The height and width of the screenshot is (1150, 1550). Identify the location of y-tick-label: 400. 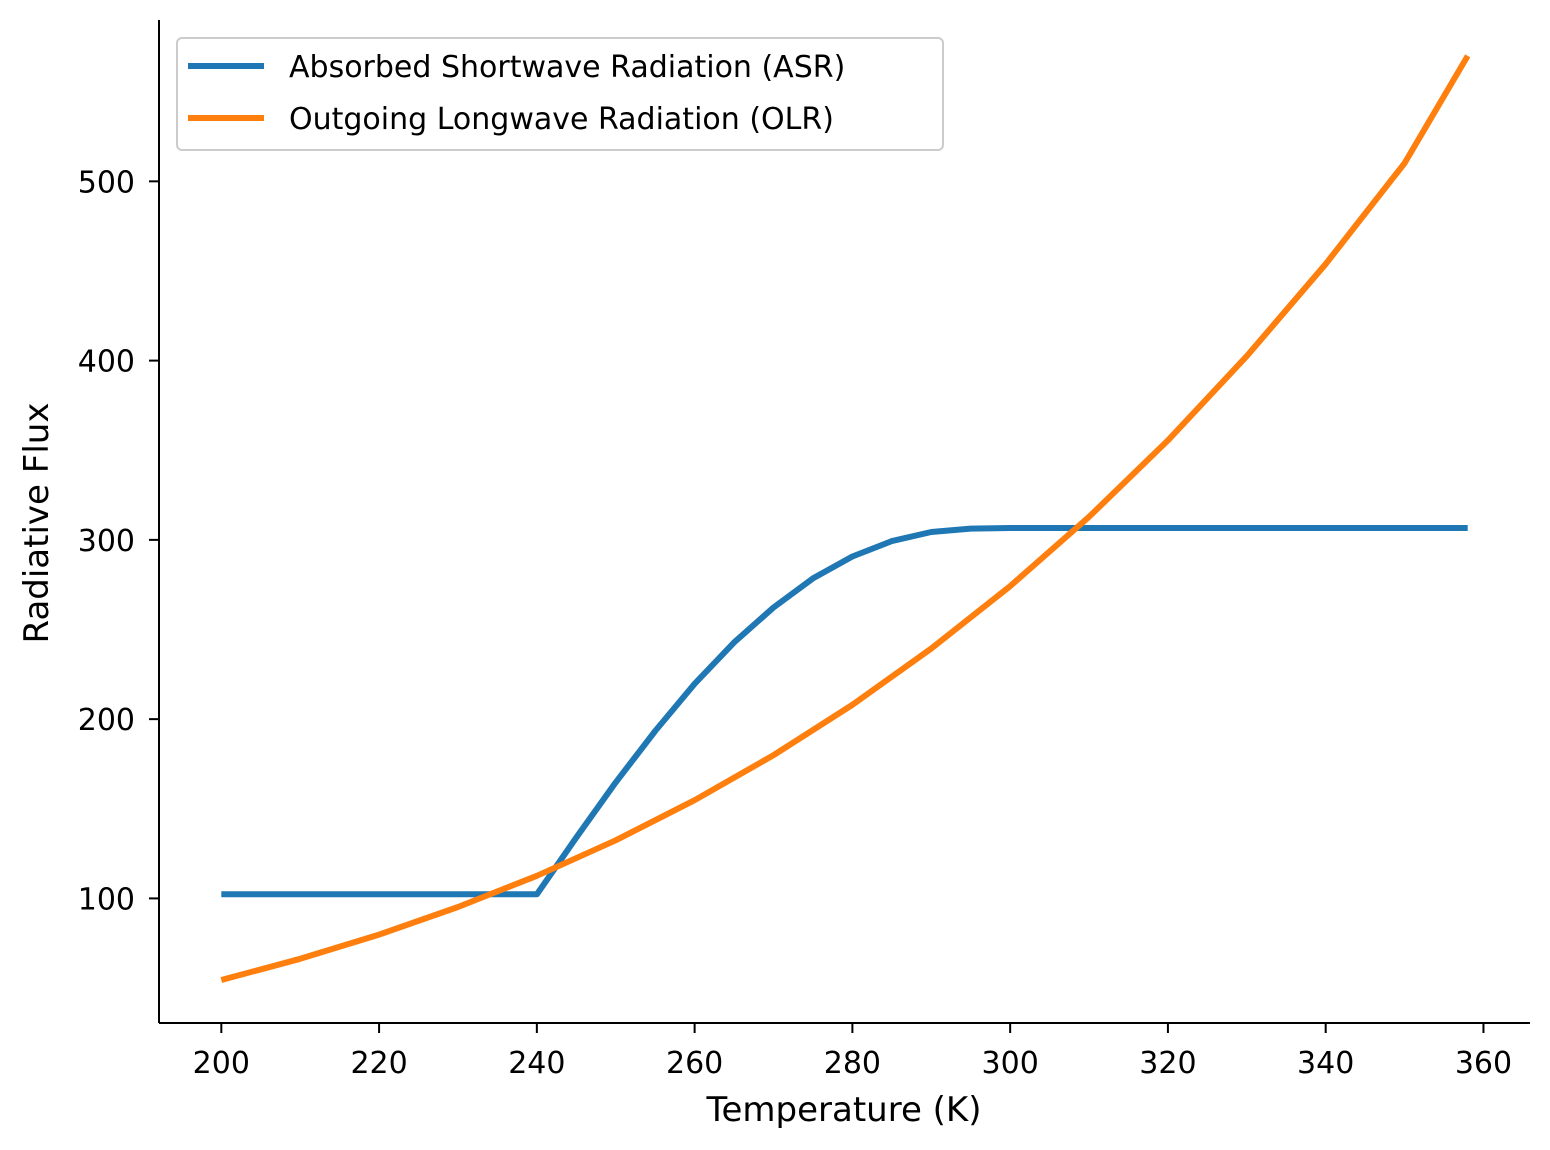
(106, 362).